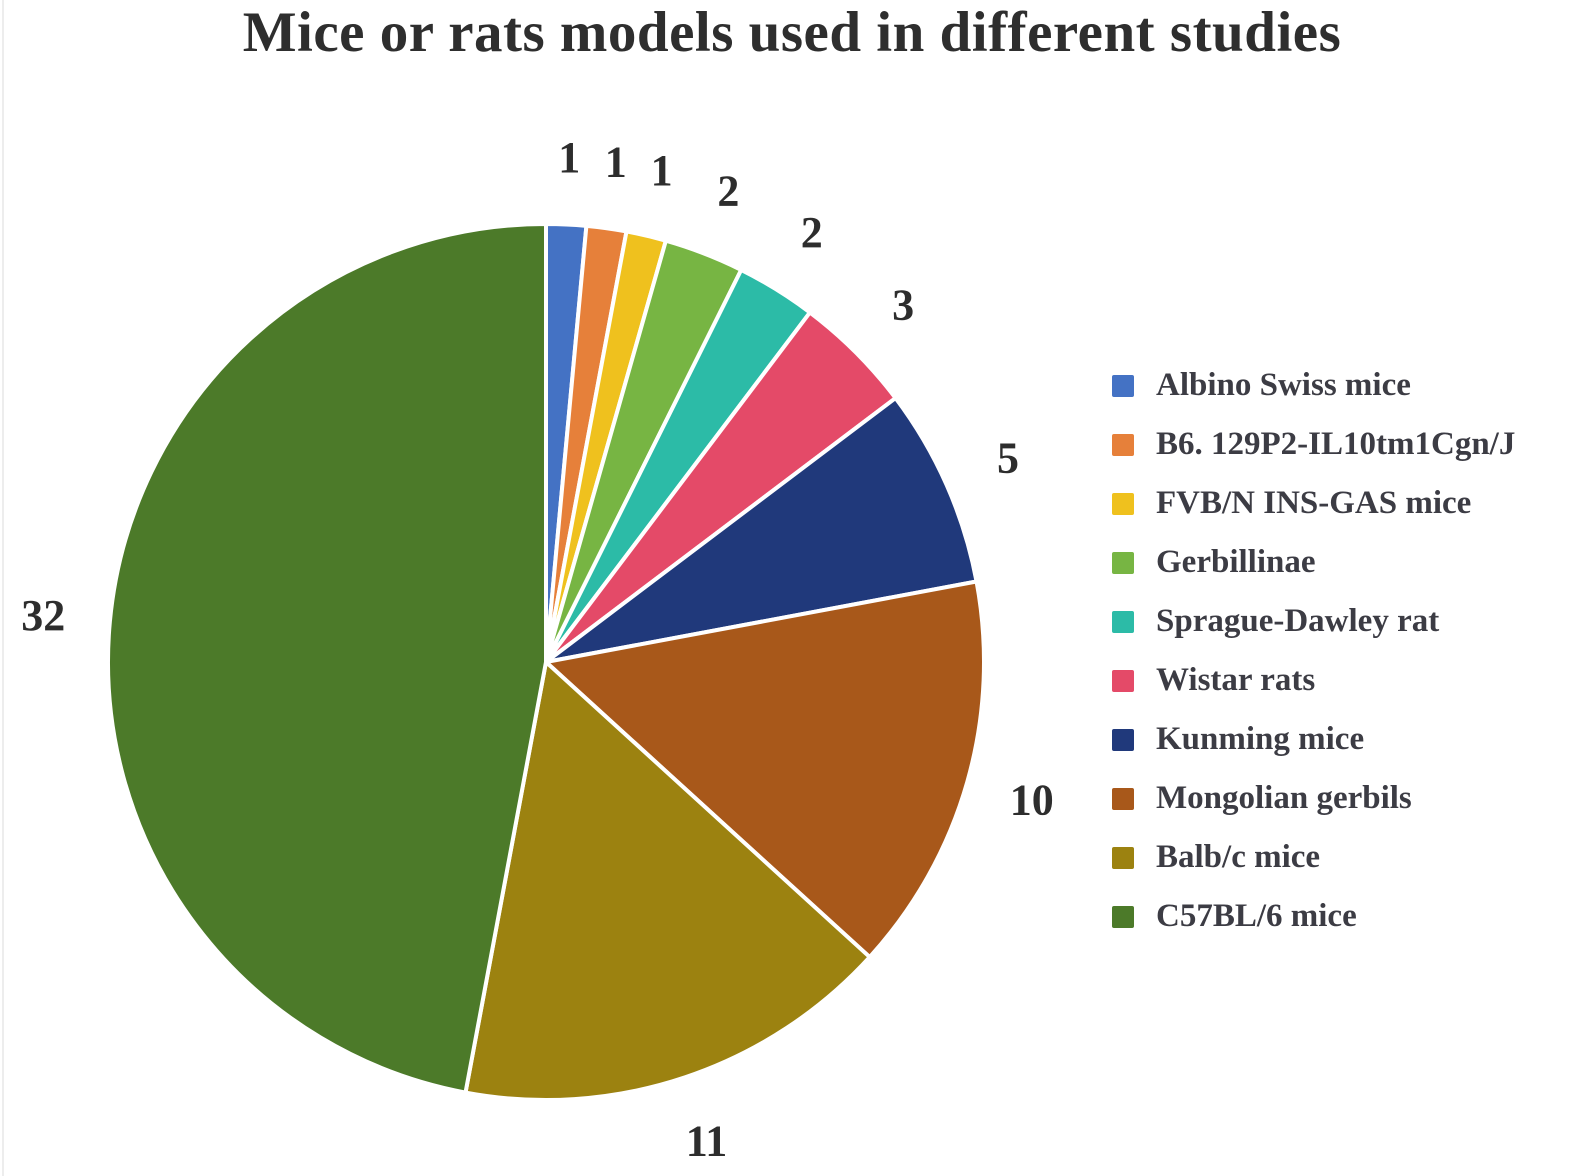 This screenshot has height=1176, width=1584. Describe the element at coordinates (1284, 798) in the screenshot. I see `legend-label-mongolian-gerbils: Mongolian gerbils` at that location.